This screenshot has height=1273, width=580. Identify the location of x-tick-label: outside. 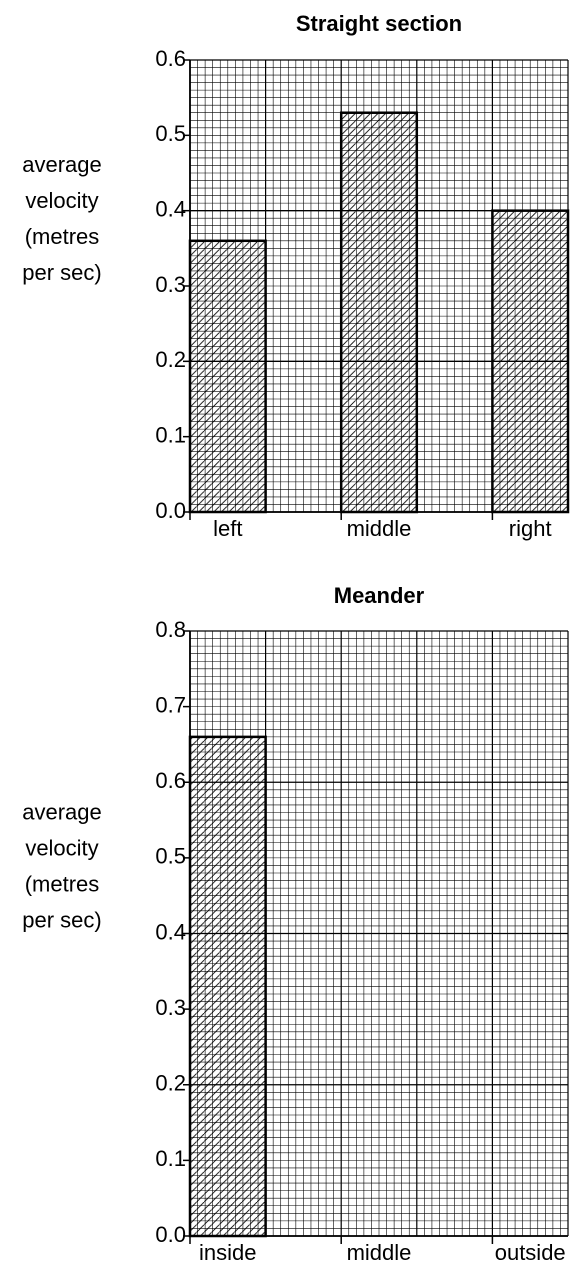
(530, 1252).